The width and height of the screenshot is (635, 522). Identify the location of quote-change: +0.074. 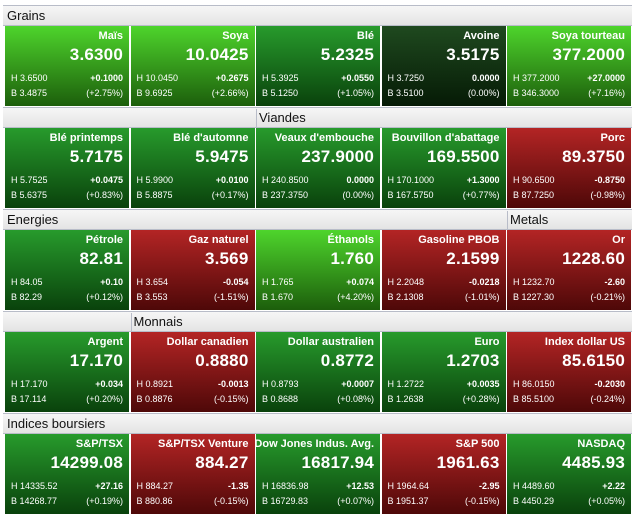
(360, 282).